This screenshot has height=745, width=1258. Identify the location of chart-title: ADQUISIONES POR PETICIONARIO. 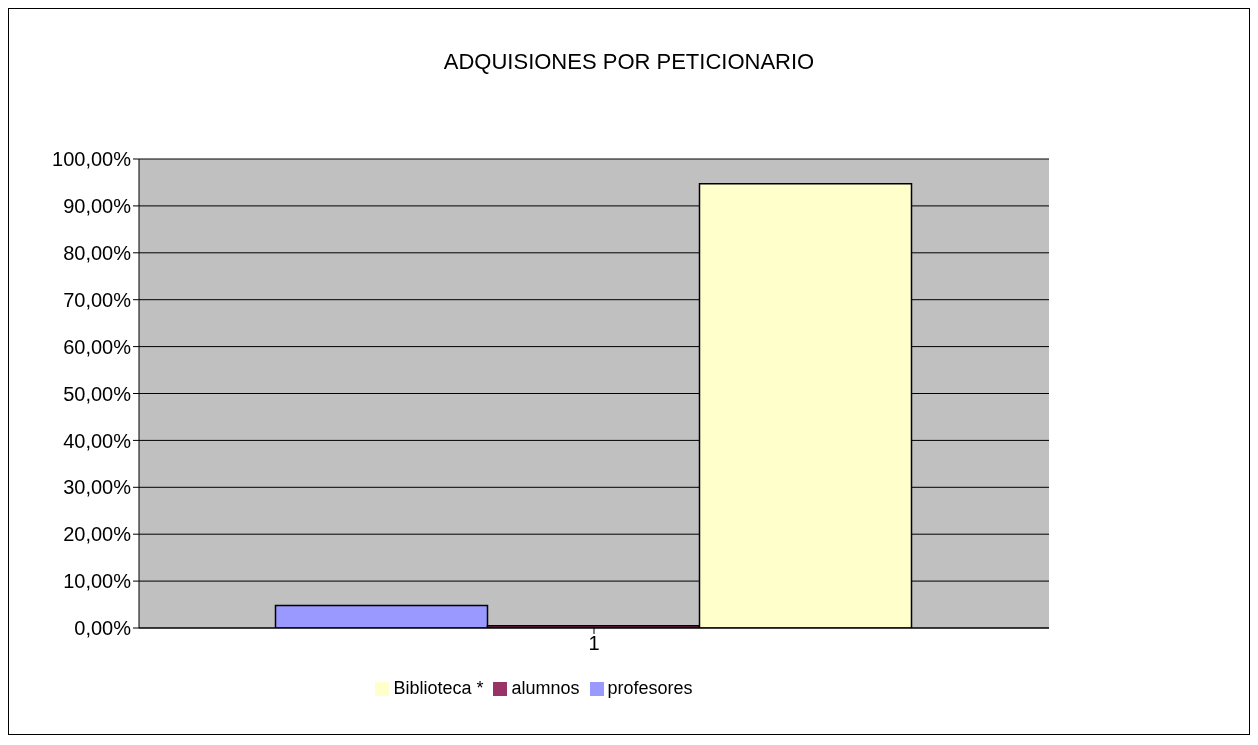
(629, 62).